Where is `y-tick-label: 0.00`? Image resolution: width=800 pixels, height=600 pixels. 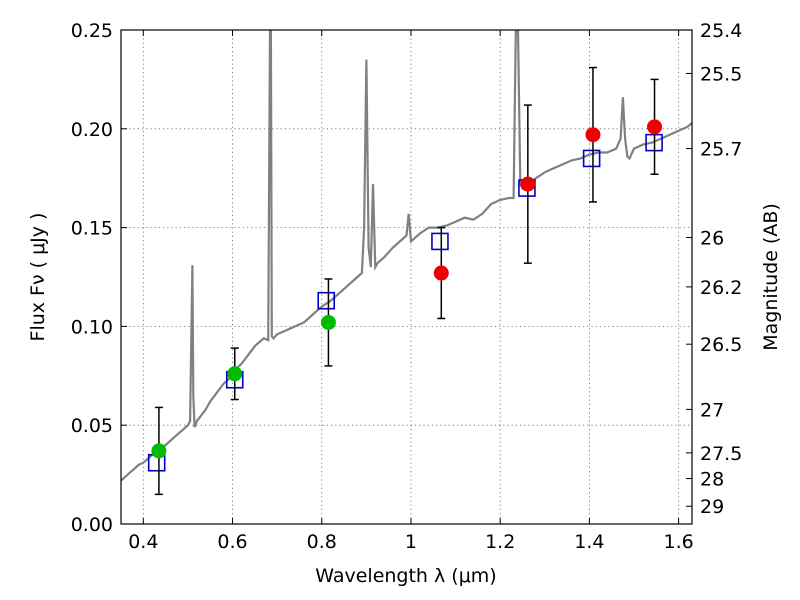
y-tick-label: 0.00 is located at coordinates (92, 525).